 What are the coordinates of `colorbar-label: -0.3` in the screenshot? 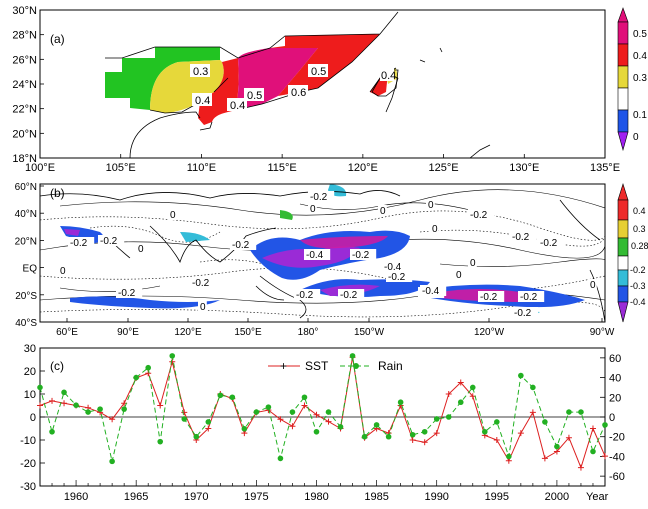 It's located at (638, 286).